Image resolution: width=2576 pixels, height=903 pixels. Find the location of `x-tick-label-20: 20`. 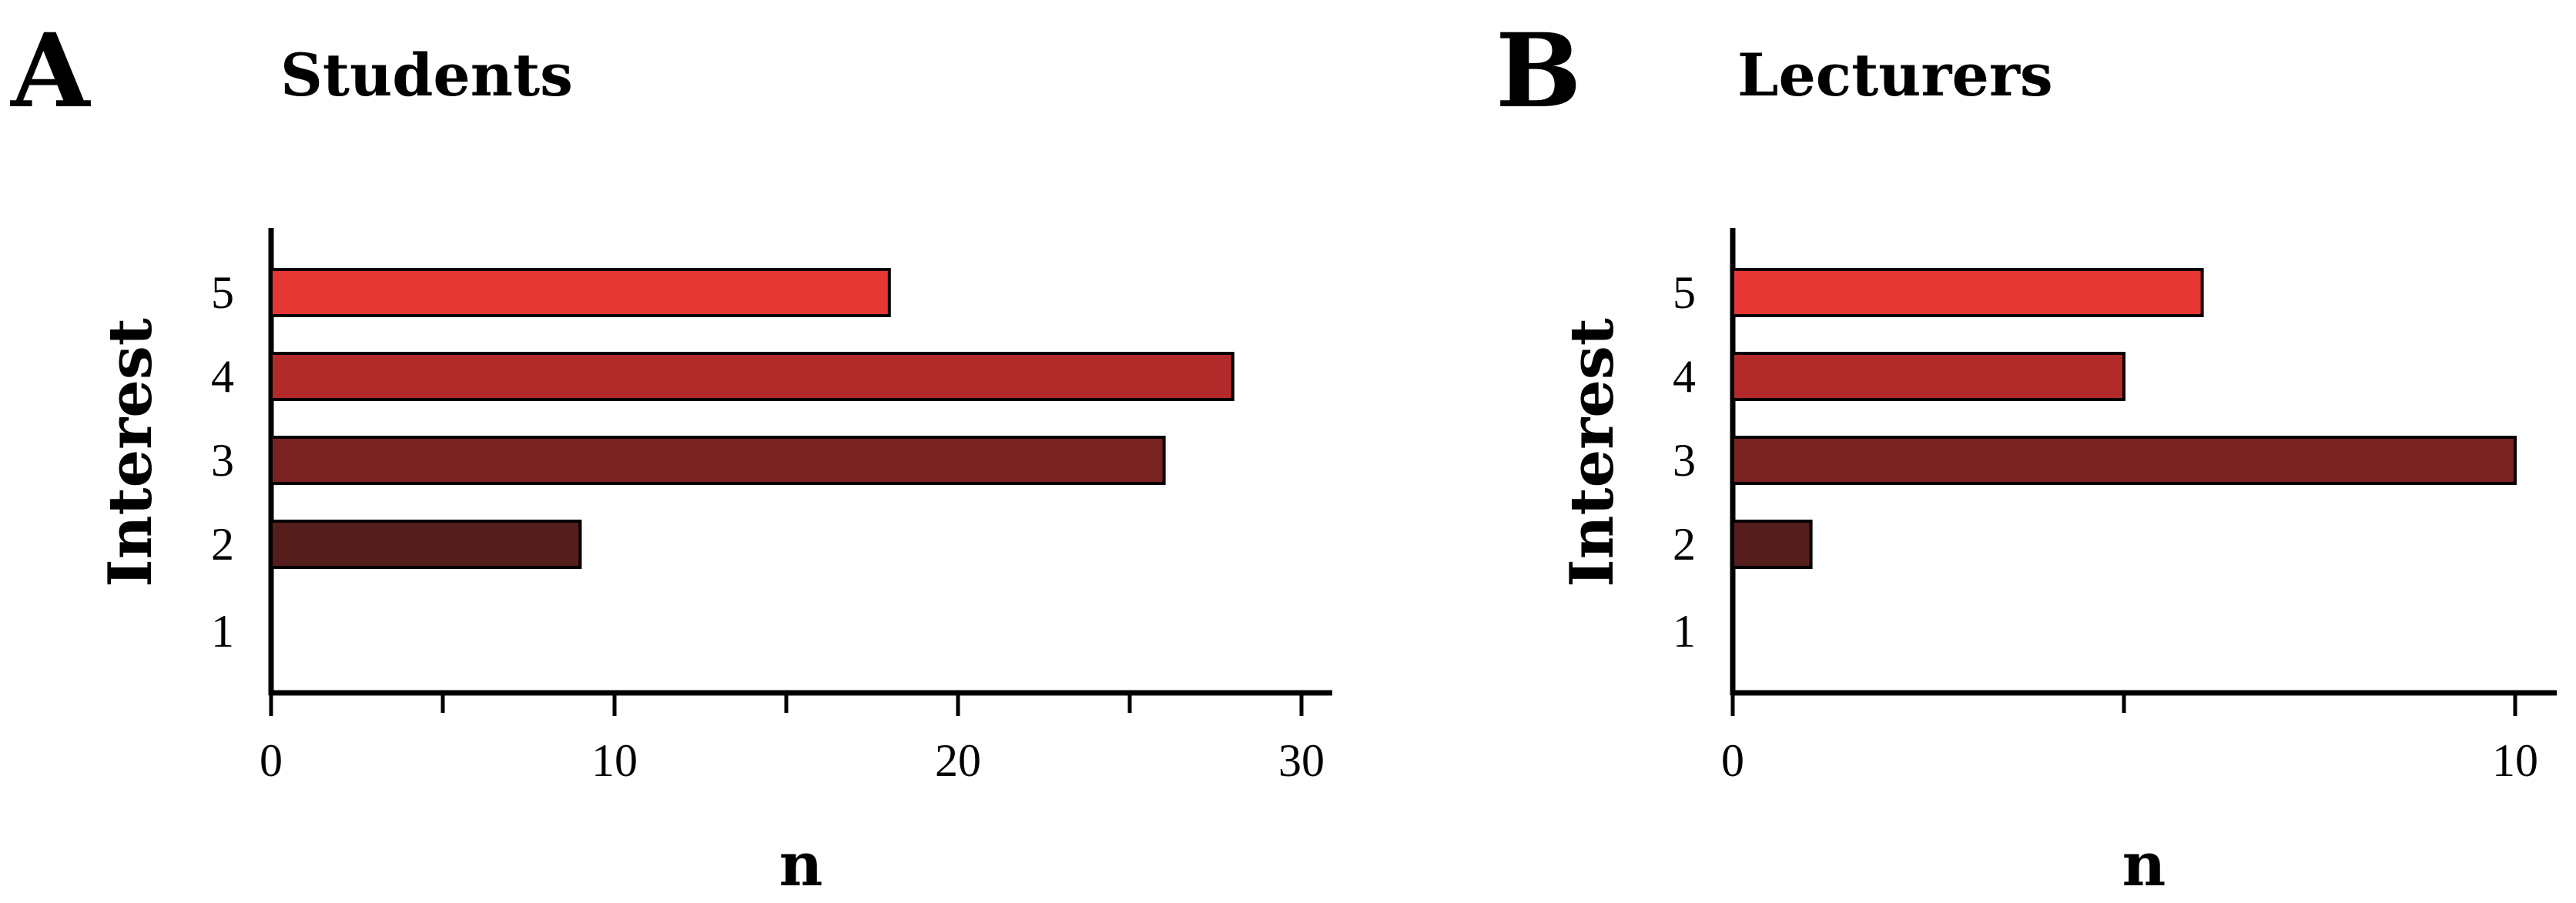

x-tick-label-20: 20 is located at coordinates (958, 760).